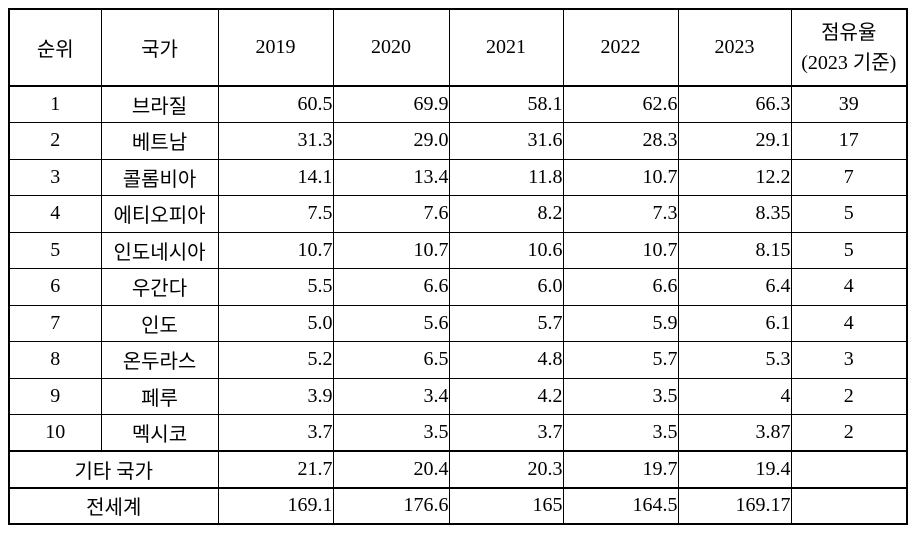 The height and width of the screenshot is (533, 912). What do you see at coordinates (391, 104) in the screenshot?
I see `value-cell: 69.9` at bounding box center [391, 104].